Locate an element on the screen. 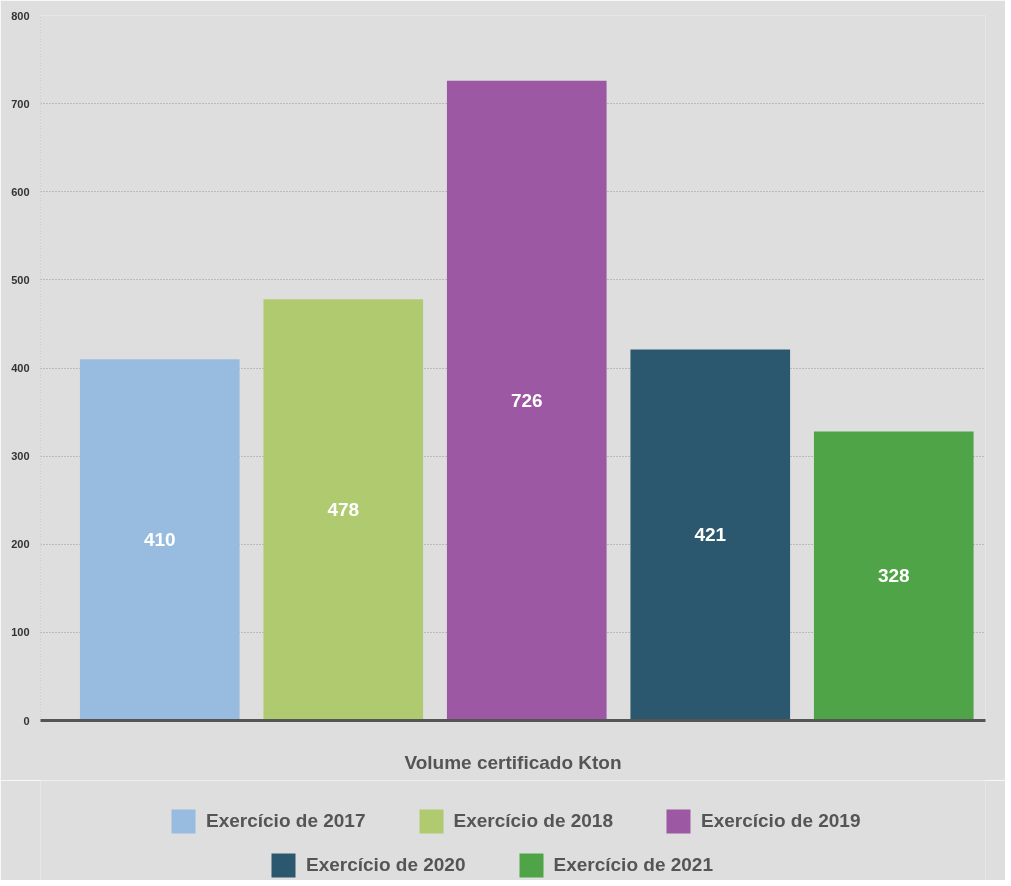 The image size is (1011, 886). data-label: 328 is located at coordinates (893, 576).